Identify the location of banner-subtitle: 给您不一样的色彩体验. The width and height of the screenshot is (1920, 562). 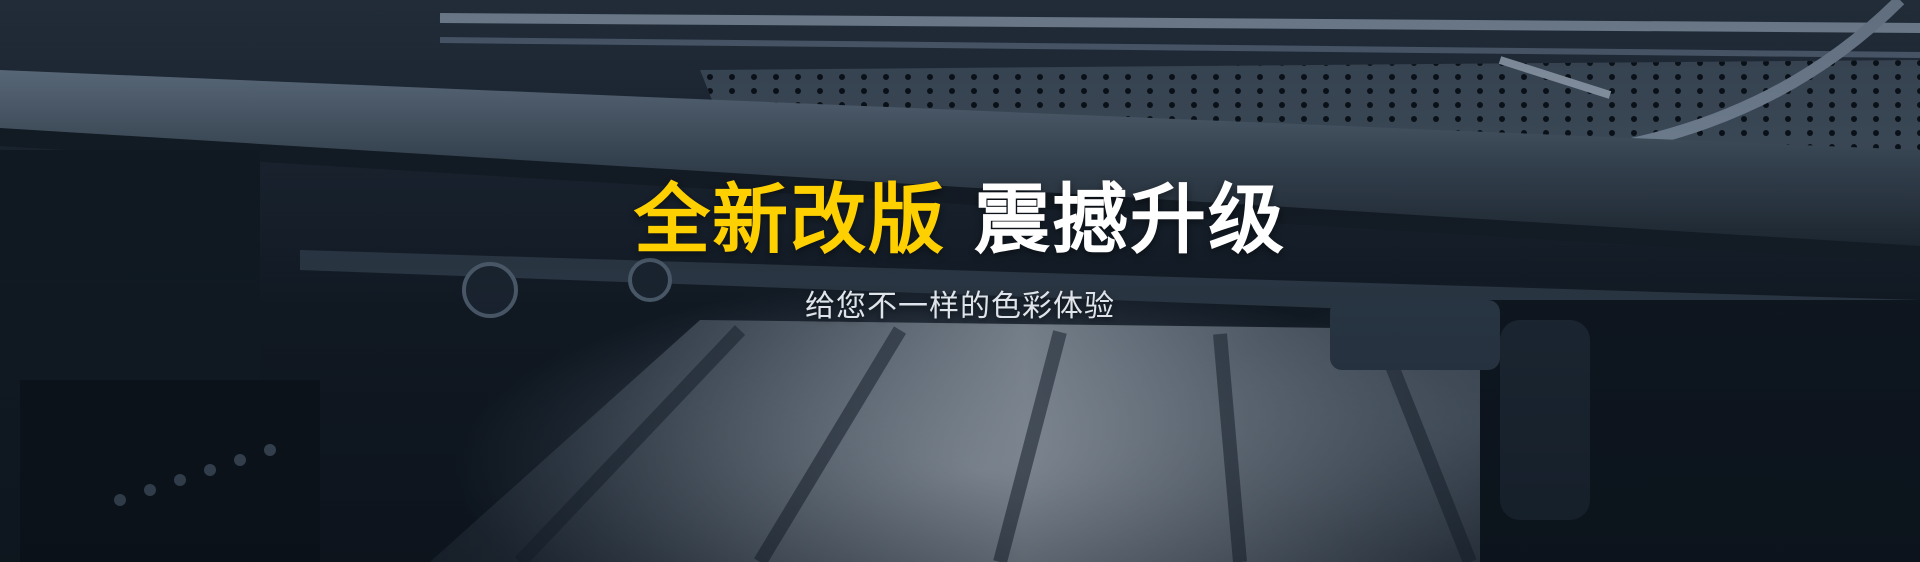
(960, 306).